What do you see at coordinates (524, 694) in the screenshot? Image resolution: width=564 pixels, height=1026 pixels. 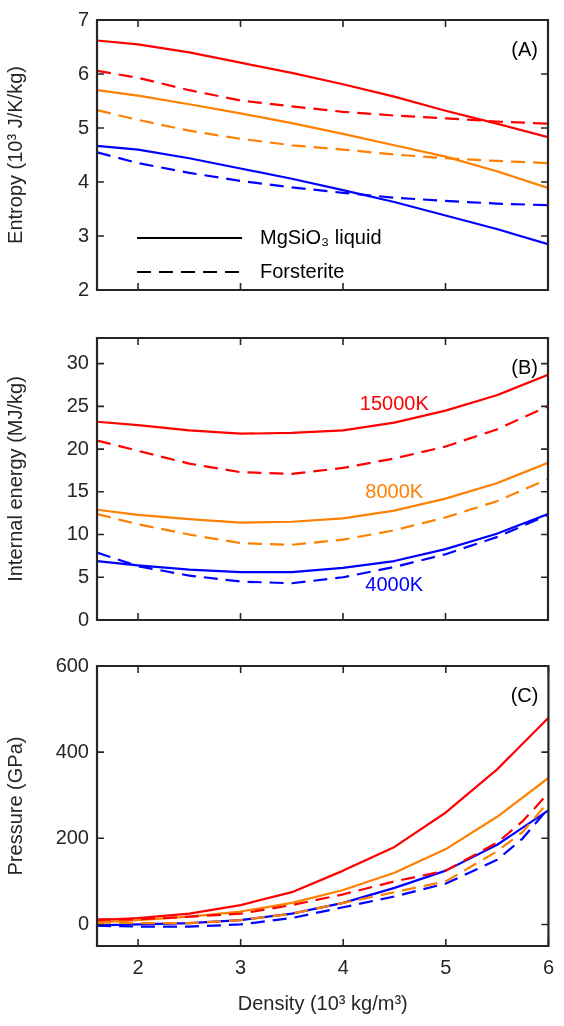 I see `annotation: (C)` at bounding box center [524, 694].